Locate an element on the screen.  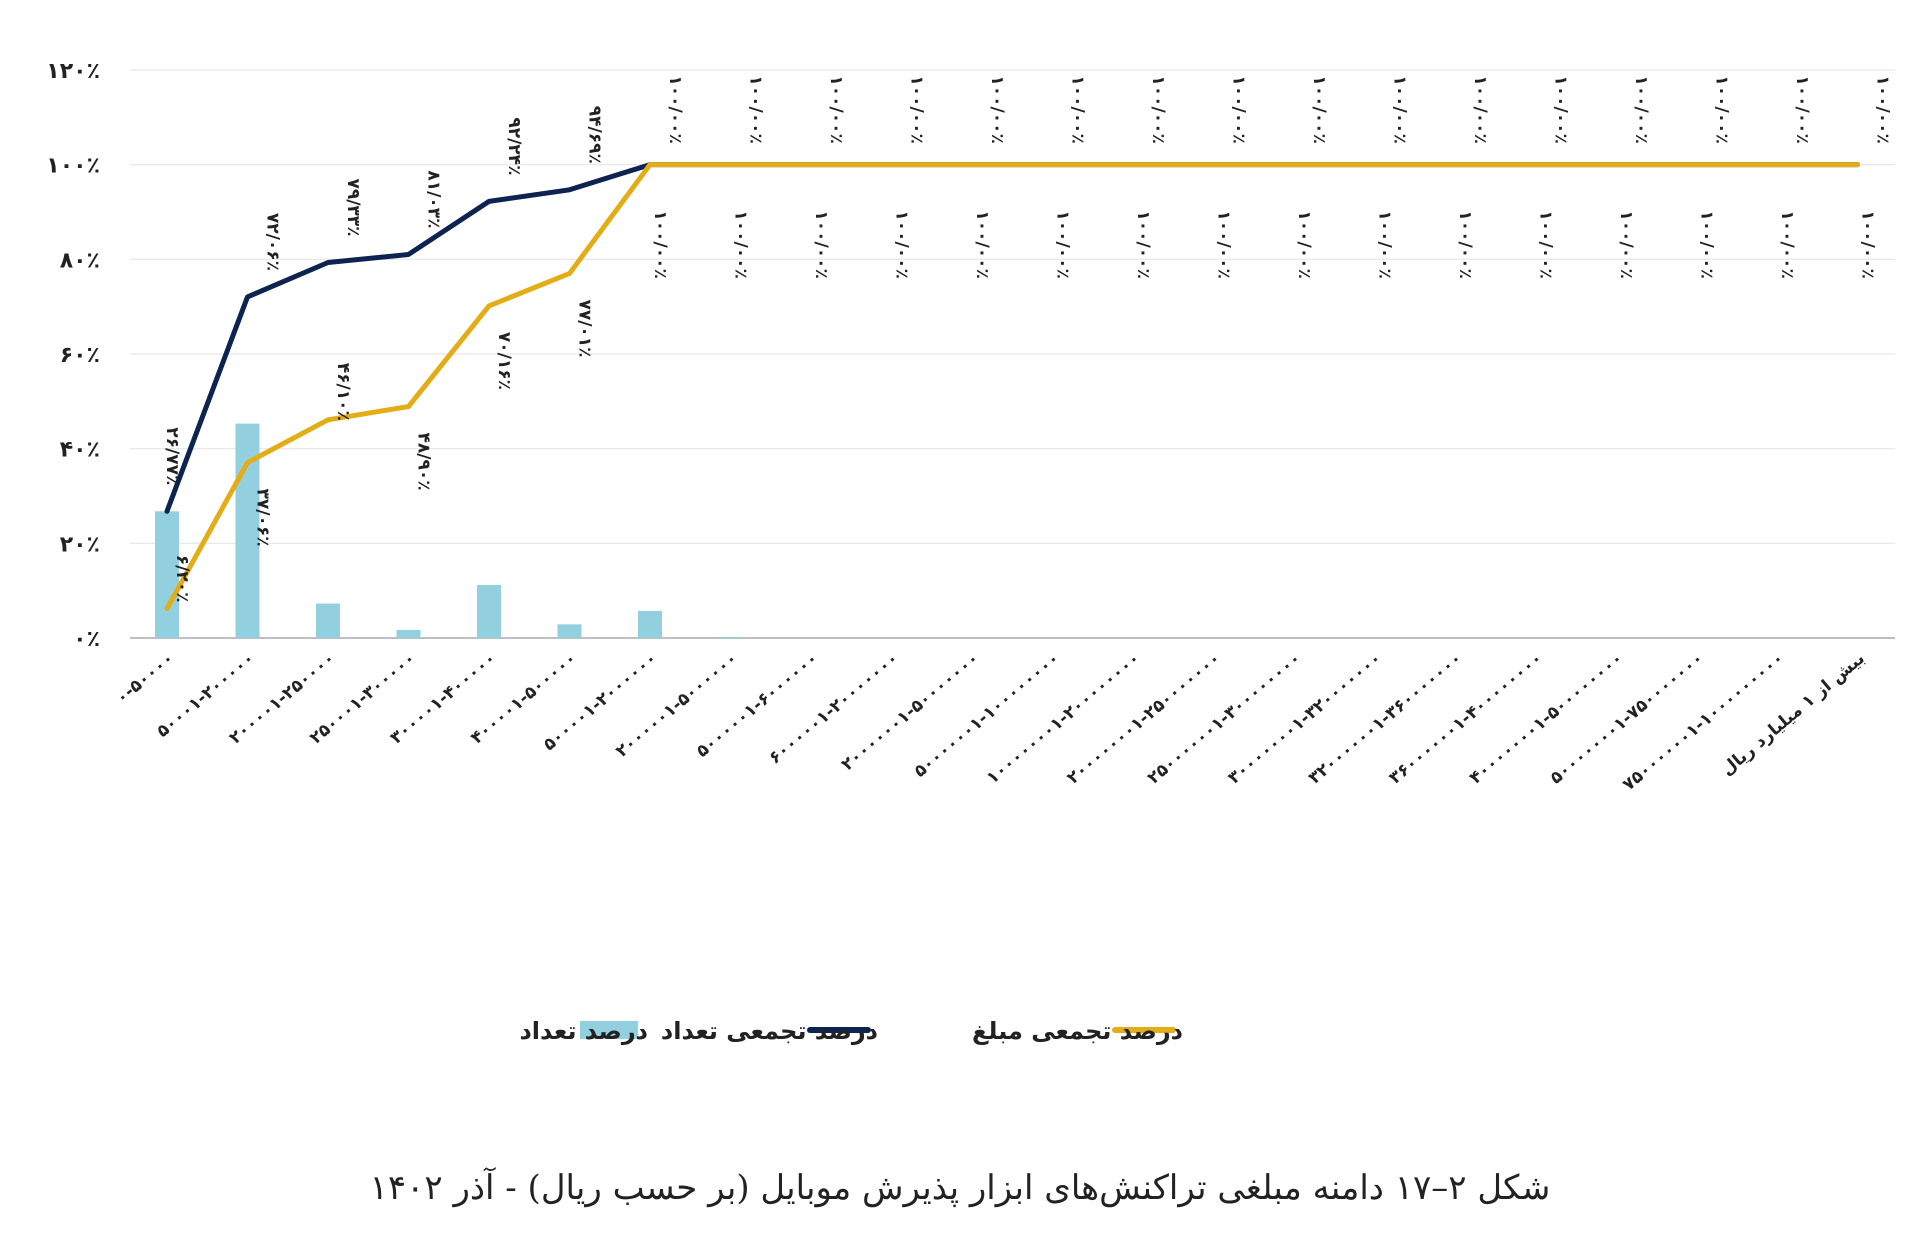
x-tick-label: ۰-۵۰۰۰۰ is located at coordinates (145, 679).